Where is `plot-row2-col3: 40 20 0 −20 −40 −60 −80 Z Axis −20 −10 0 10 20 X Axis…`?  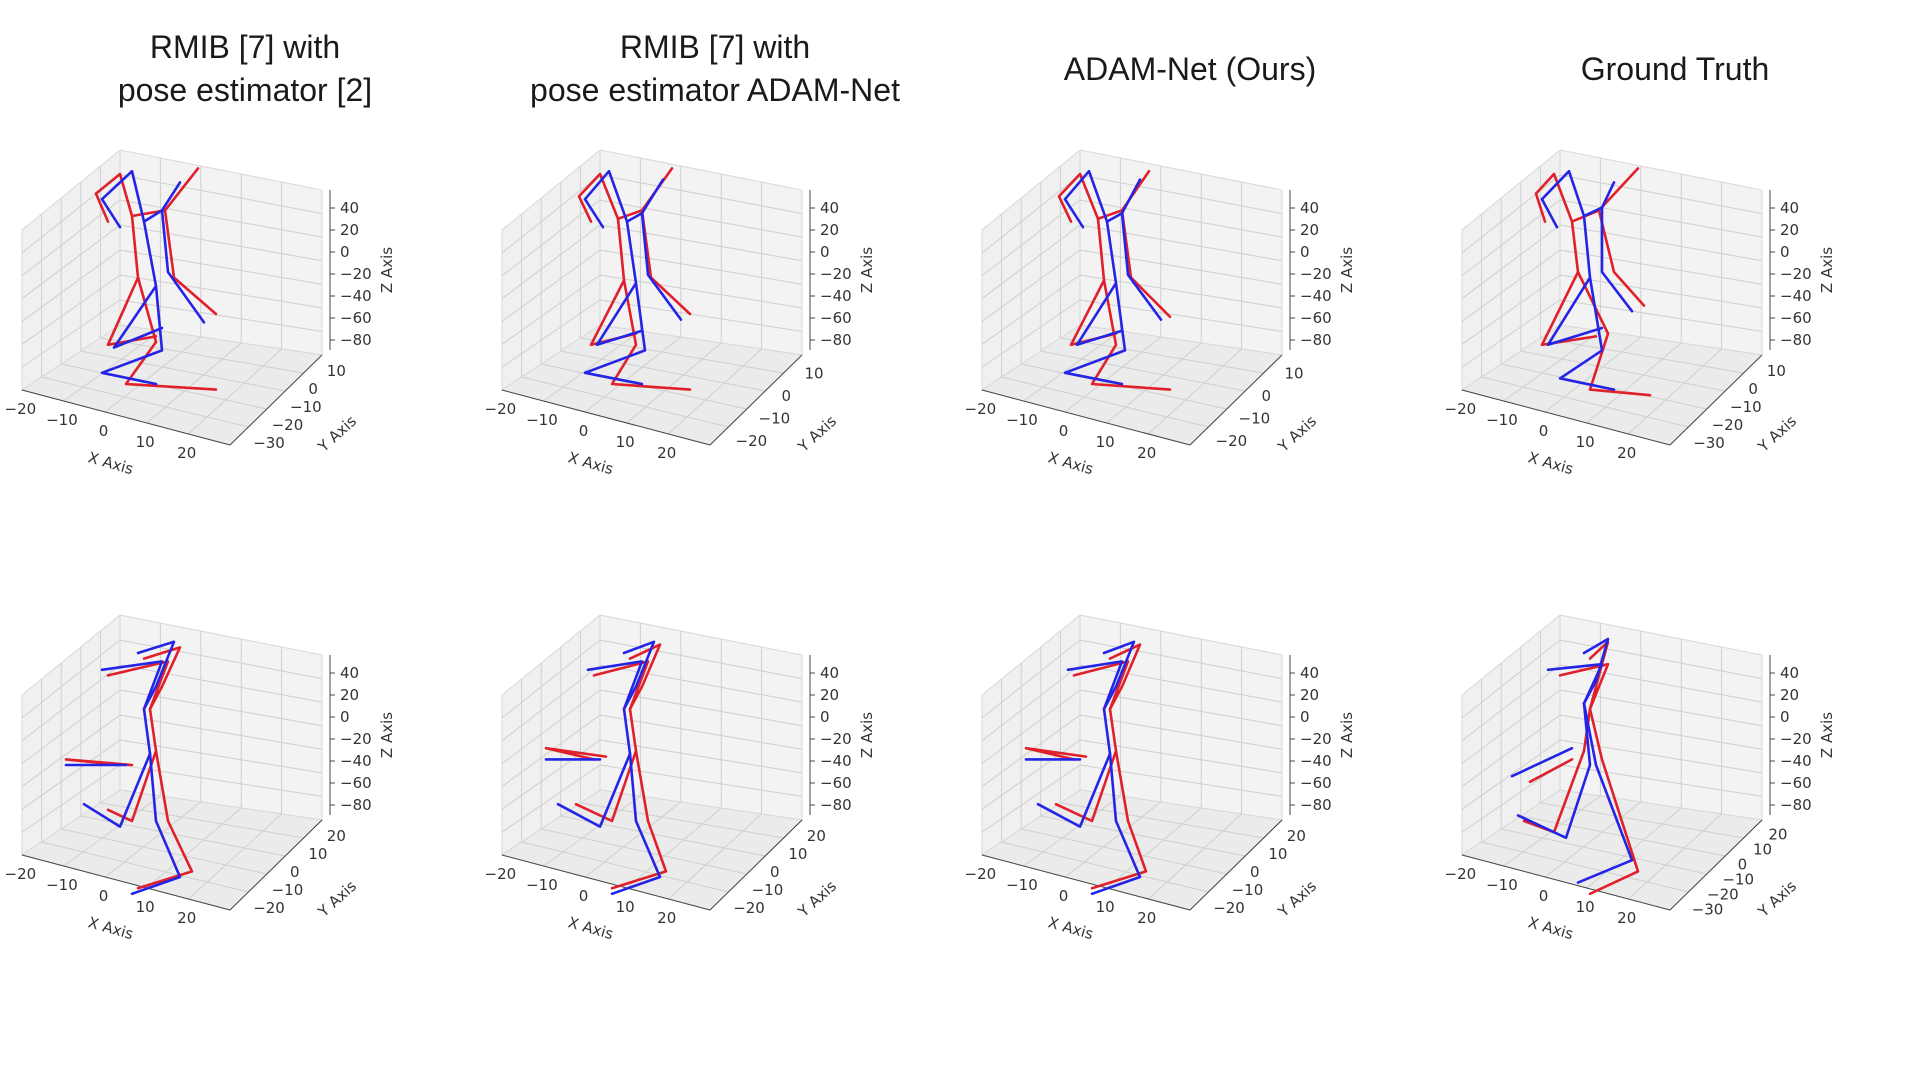
plot-row2-col3: 40 20 0 −20 −40 −60 −80 Z Axis −20 −10 0 10 20 X Axis… is located at coordinates (1202, 839).